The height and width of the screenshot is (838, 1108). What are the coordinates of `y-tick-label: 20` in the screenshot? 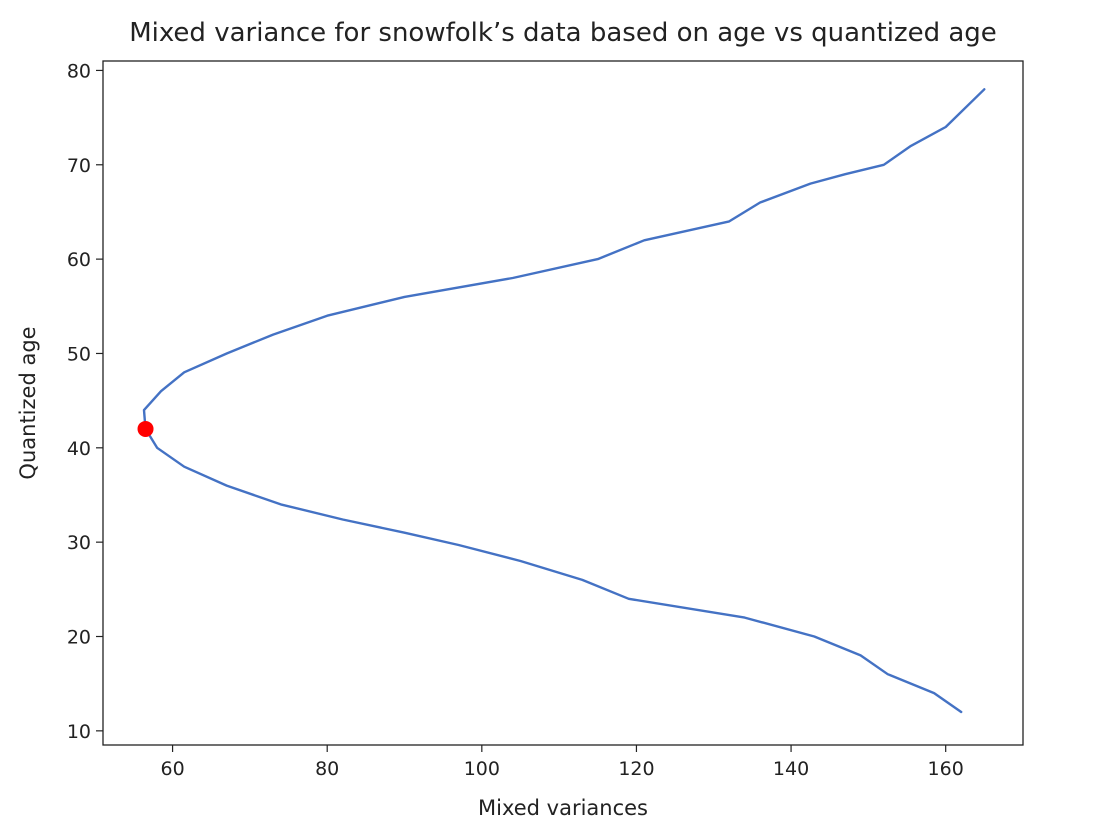 It's located at (79, 638).